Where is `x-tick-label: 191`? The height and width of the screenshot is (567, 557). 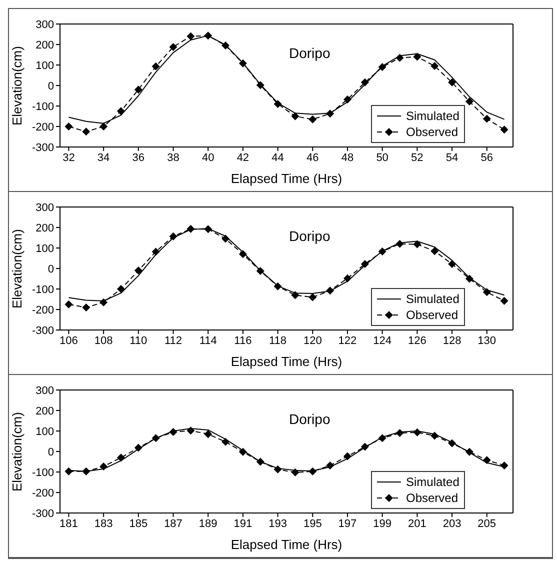 x-tick-label: 191 is located at coordinates (243, 524).